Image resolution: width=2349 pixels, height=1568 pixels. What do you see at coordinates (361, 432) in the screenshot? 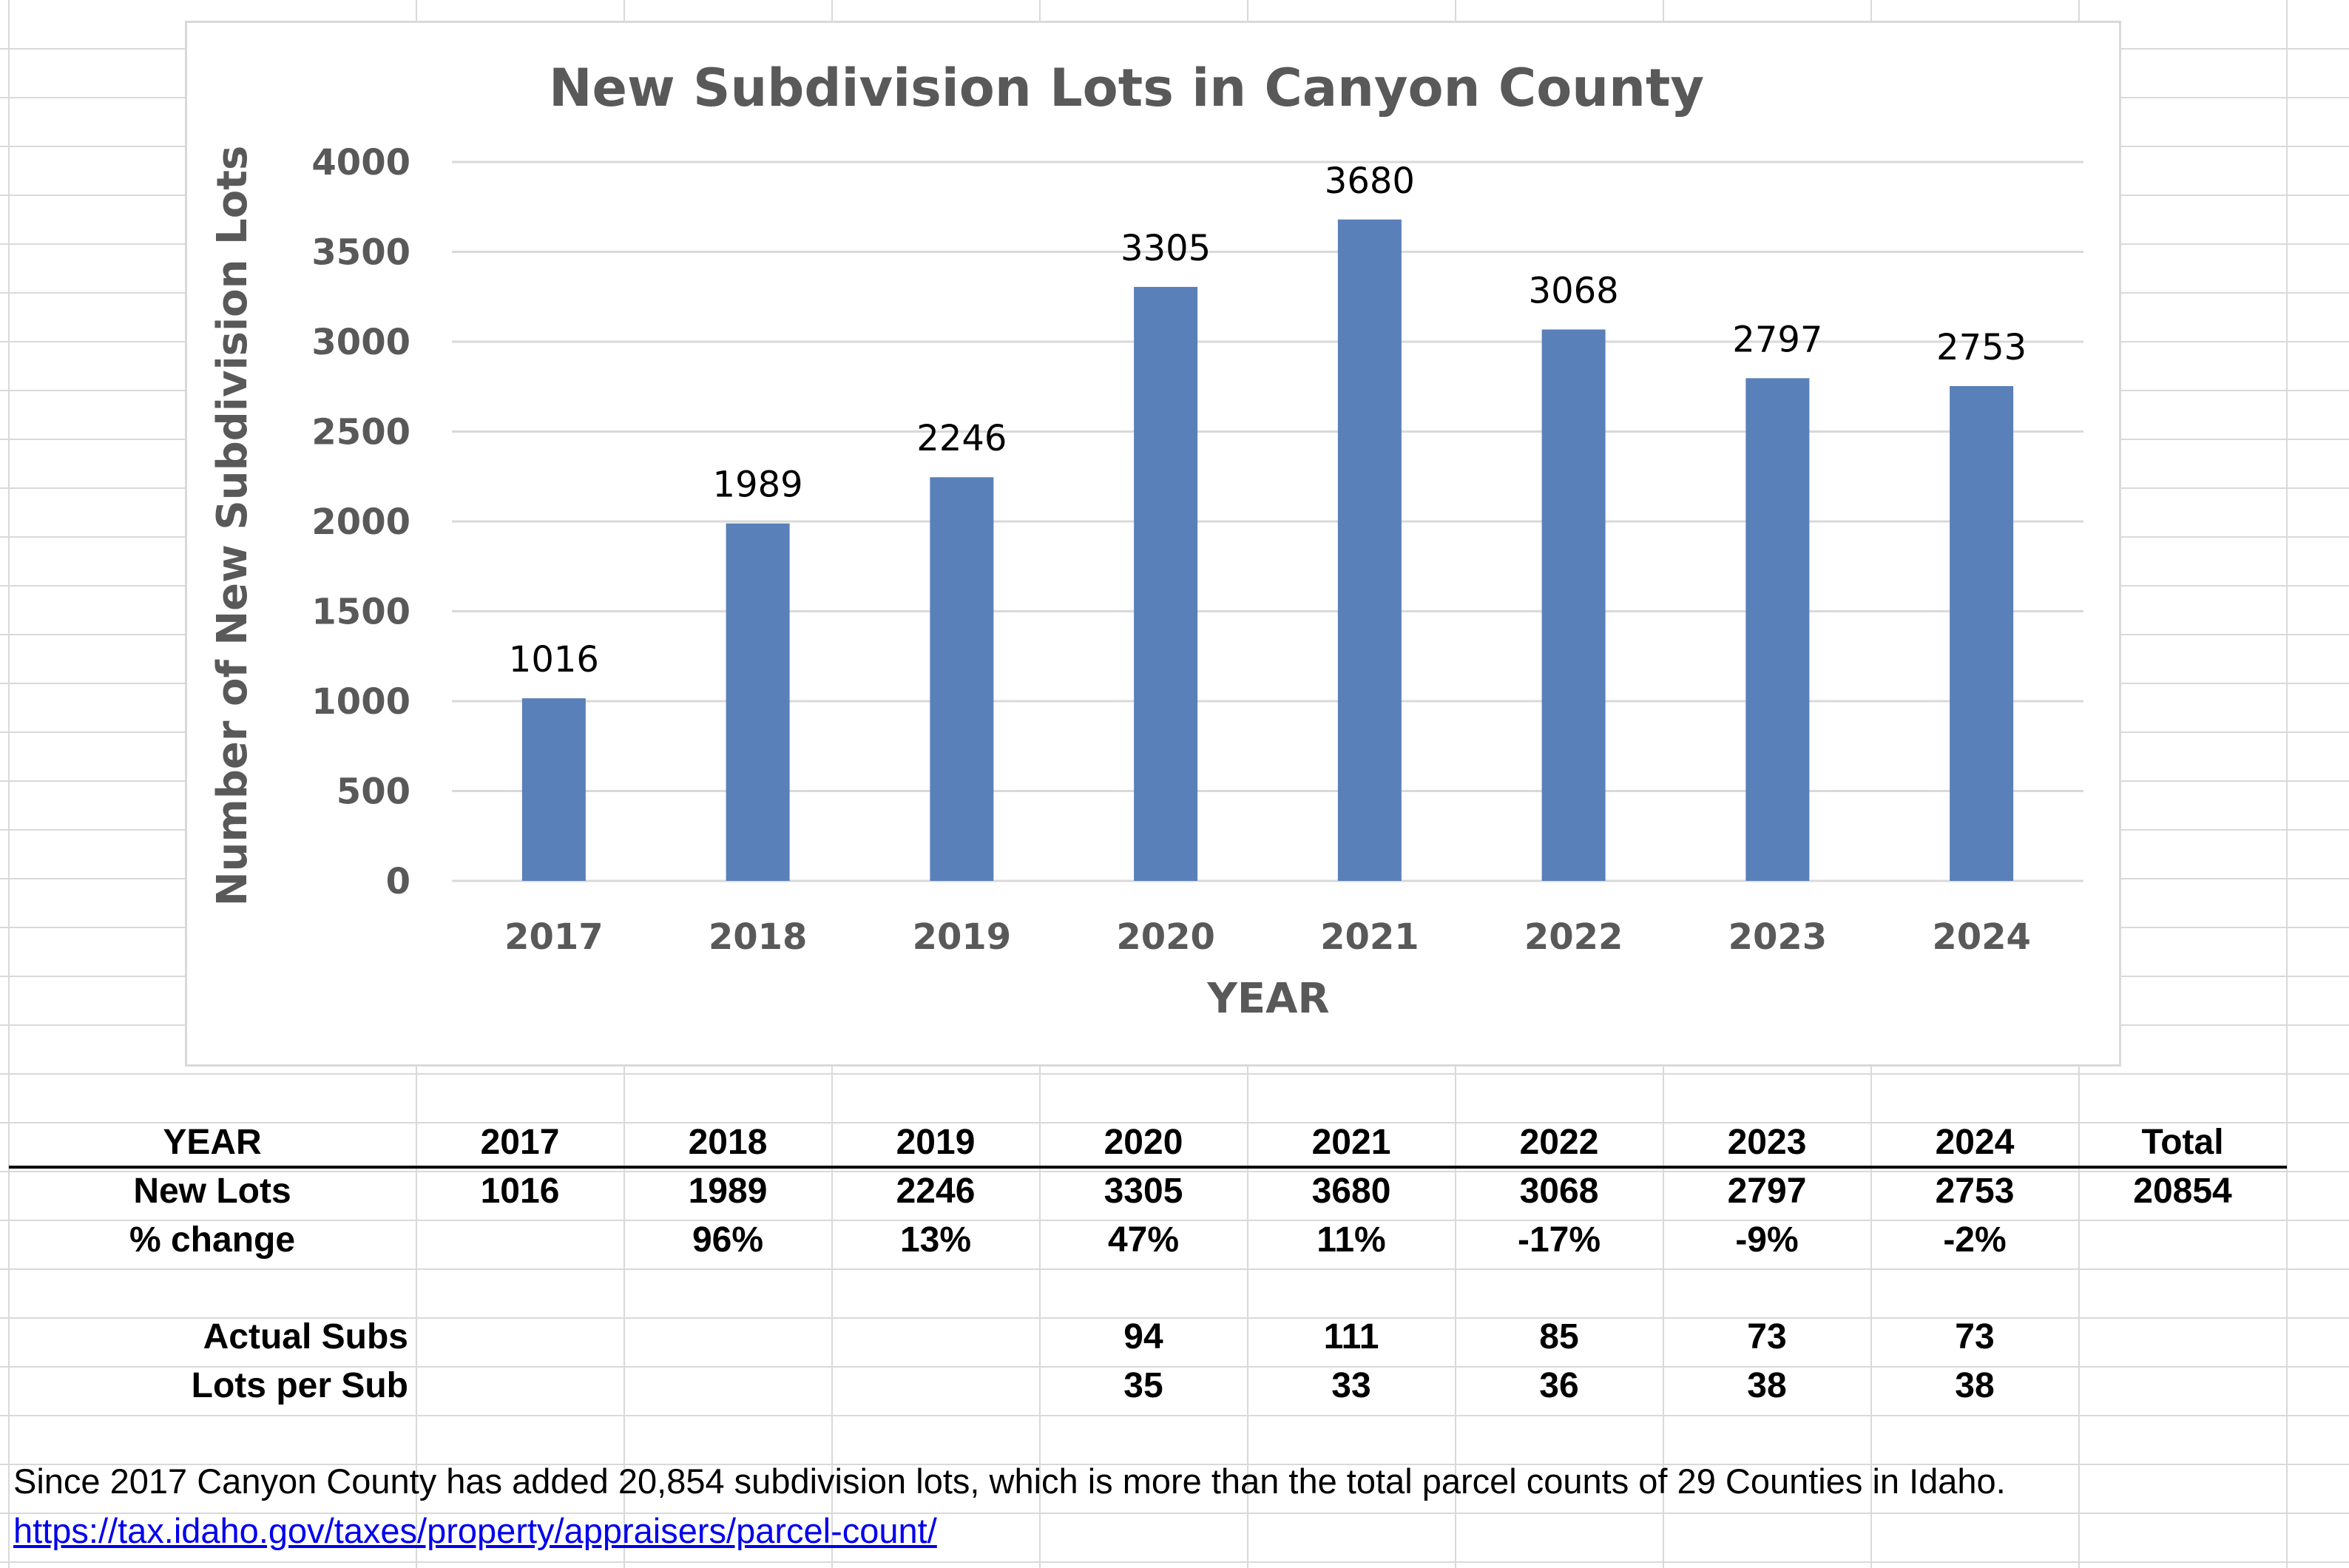
I see `y-tick-label: 2500` at bounding box center [361, 432].